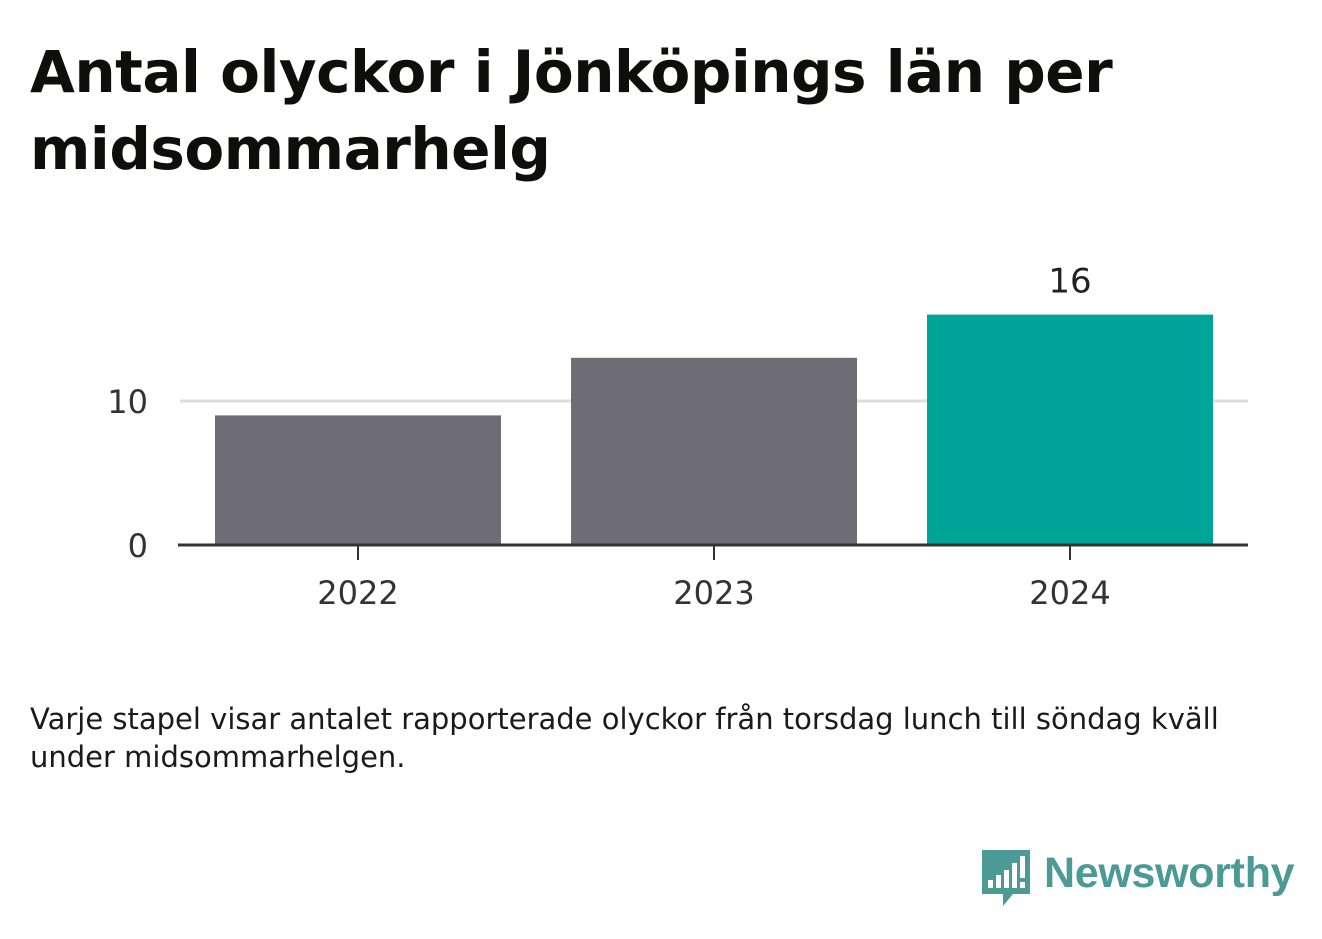 Image resolution: width=1322 pixels, height=939 pixels. I want to click on y-tick-label: 10, so click(127, 402).